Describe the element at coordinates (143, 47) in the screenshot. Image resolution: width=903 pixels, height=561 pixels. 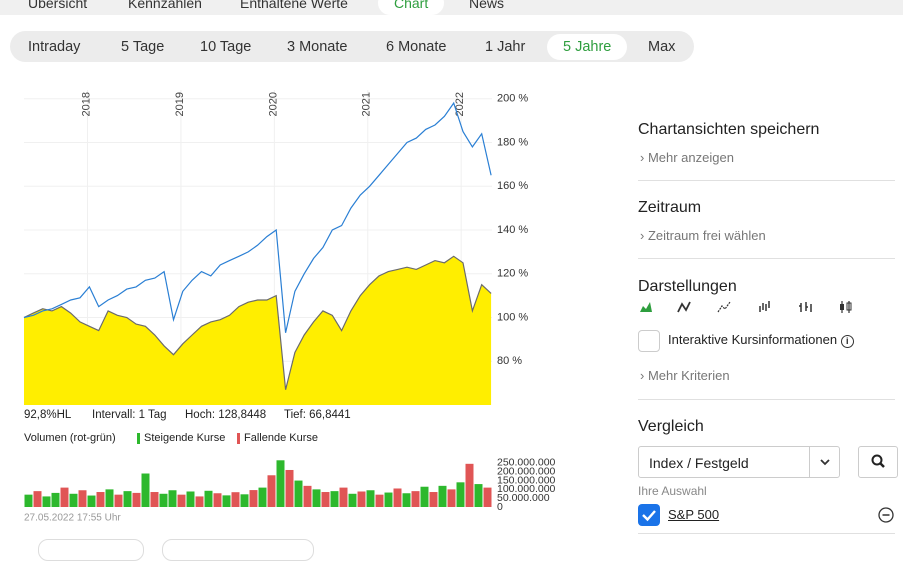
I see `period-option: 5 Tage` at that location.